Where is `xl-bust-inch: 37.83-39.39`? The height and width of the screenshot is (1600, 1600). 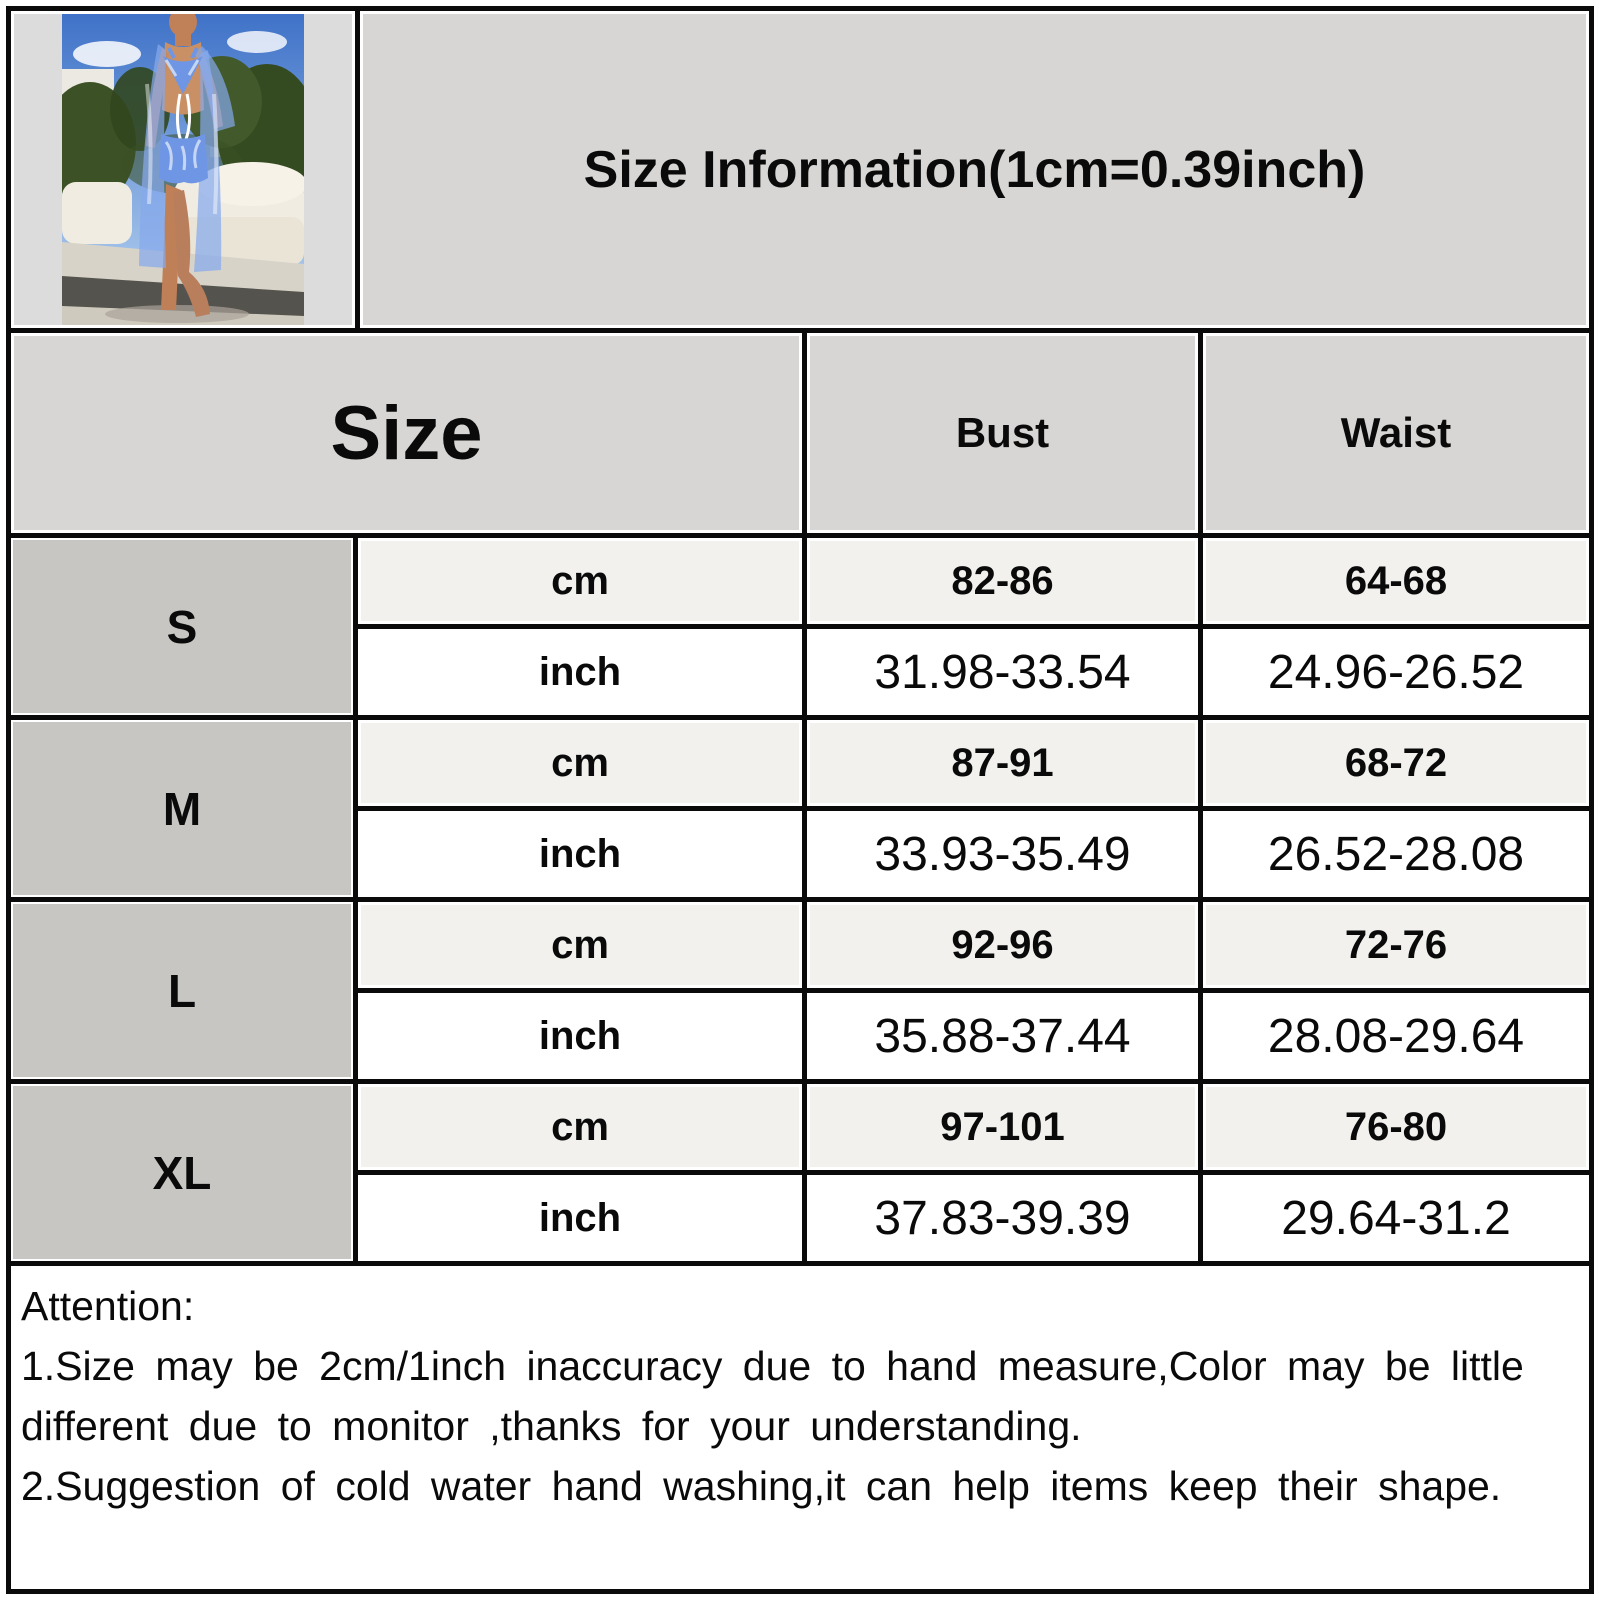
xl-bust-inch: 37.83-39.39 is located at coordinates (1002, 1218).